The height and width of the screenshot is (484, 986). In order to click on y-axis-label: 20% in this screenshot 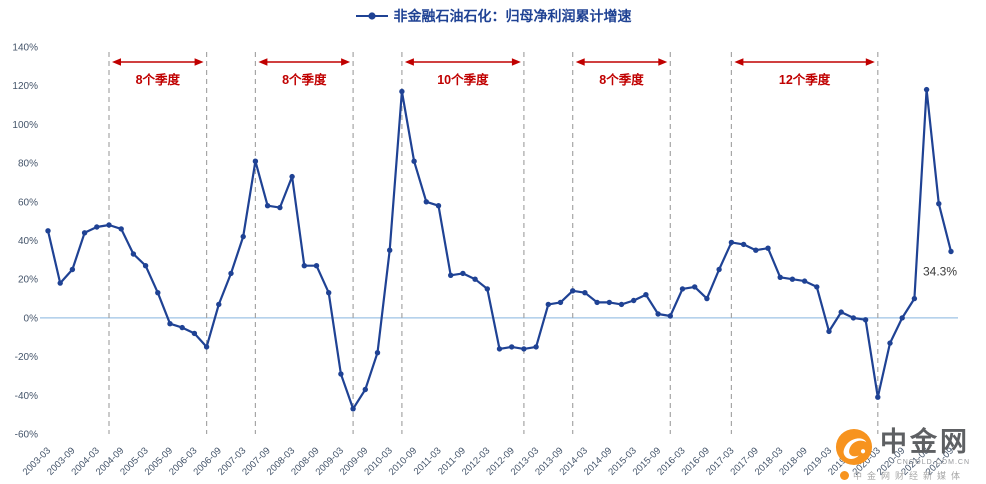, I will do `click(28, 280)`.